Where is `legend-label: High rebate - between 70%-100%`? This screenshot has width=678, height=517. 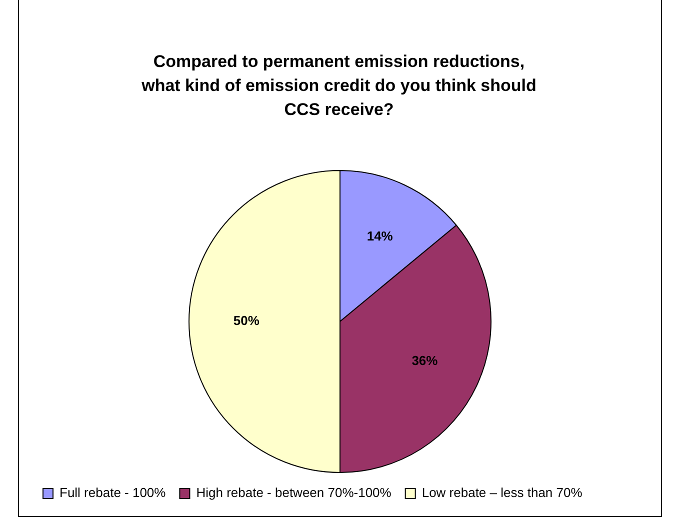 legend-label: High rebate - between 70%-100% is located at coordinates (294, 492).